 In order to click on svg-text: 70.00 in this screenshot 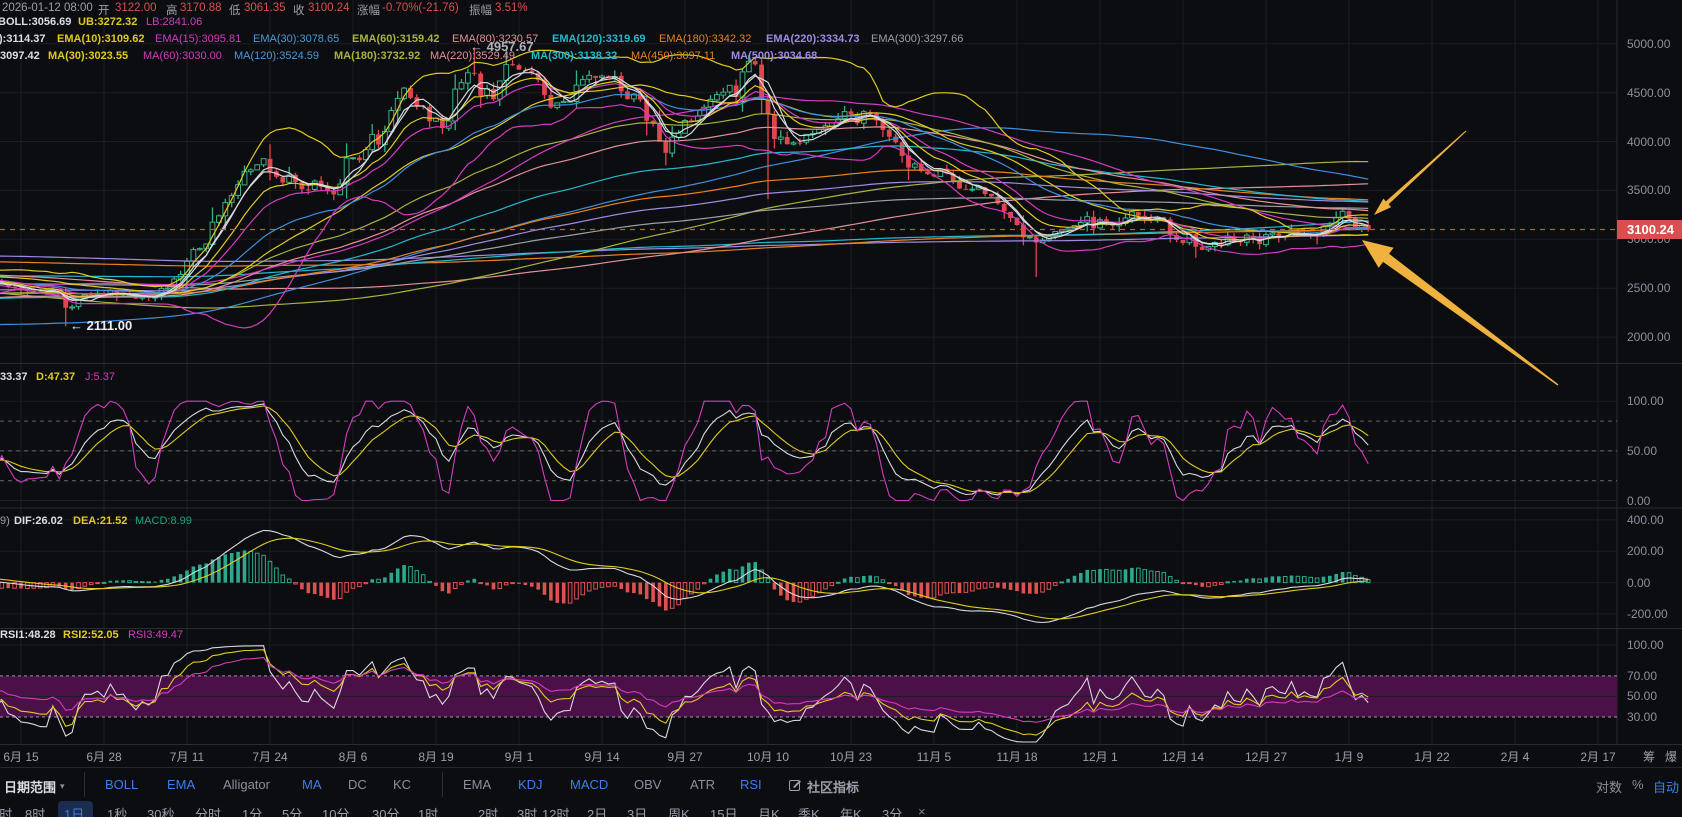, I will do `click(1642, 676)`.